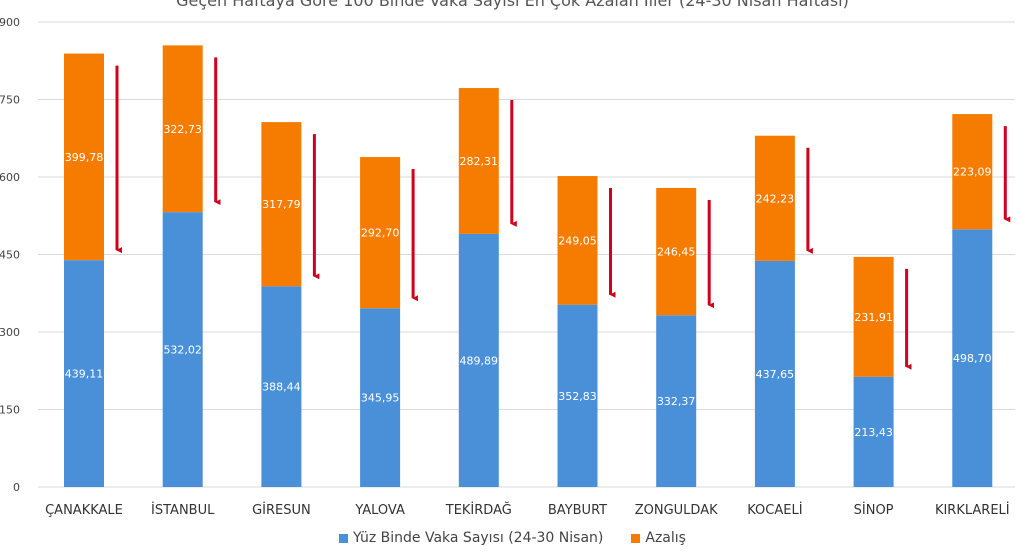  I want to click on legend-label: Azalış, so click(665, 538).